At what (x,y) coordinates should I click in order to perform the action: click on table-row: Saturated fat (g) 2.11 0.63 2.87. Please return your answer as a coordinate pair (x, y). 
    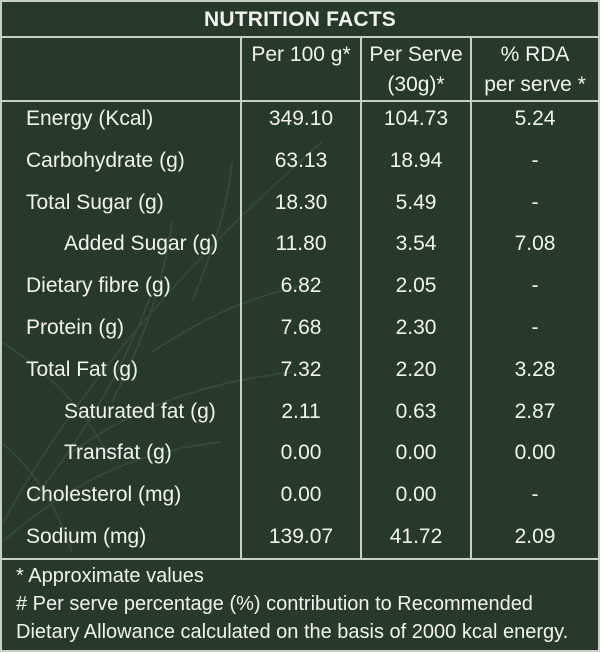
    Looking at the image, I should click on (300, 412).